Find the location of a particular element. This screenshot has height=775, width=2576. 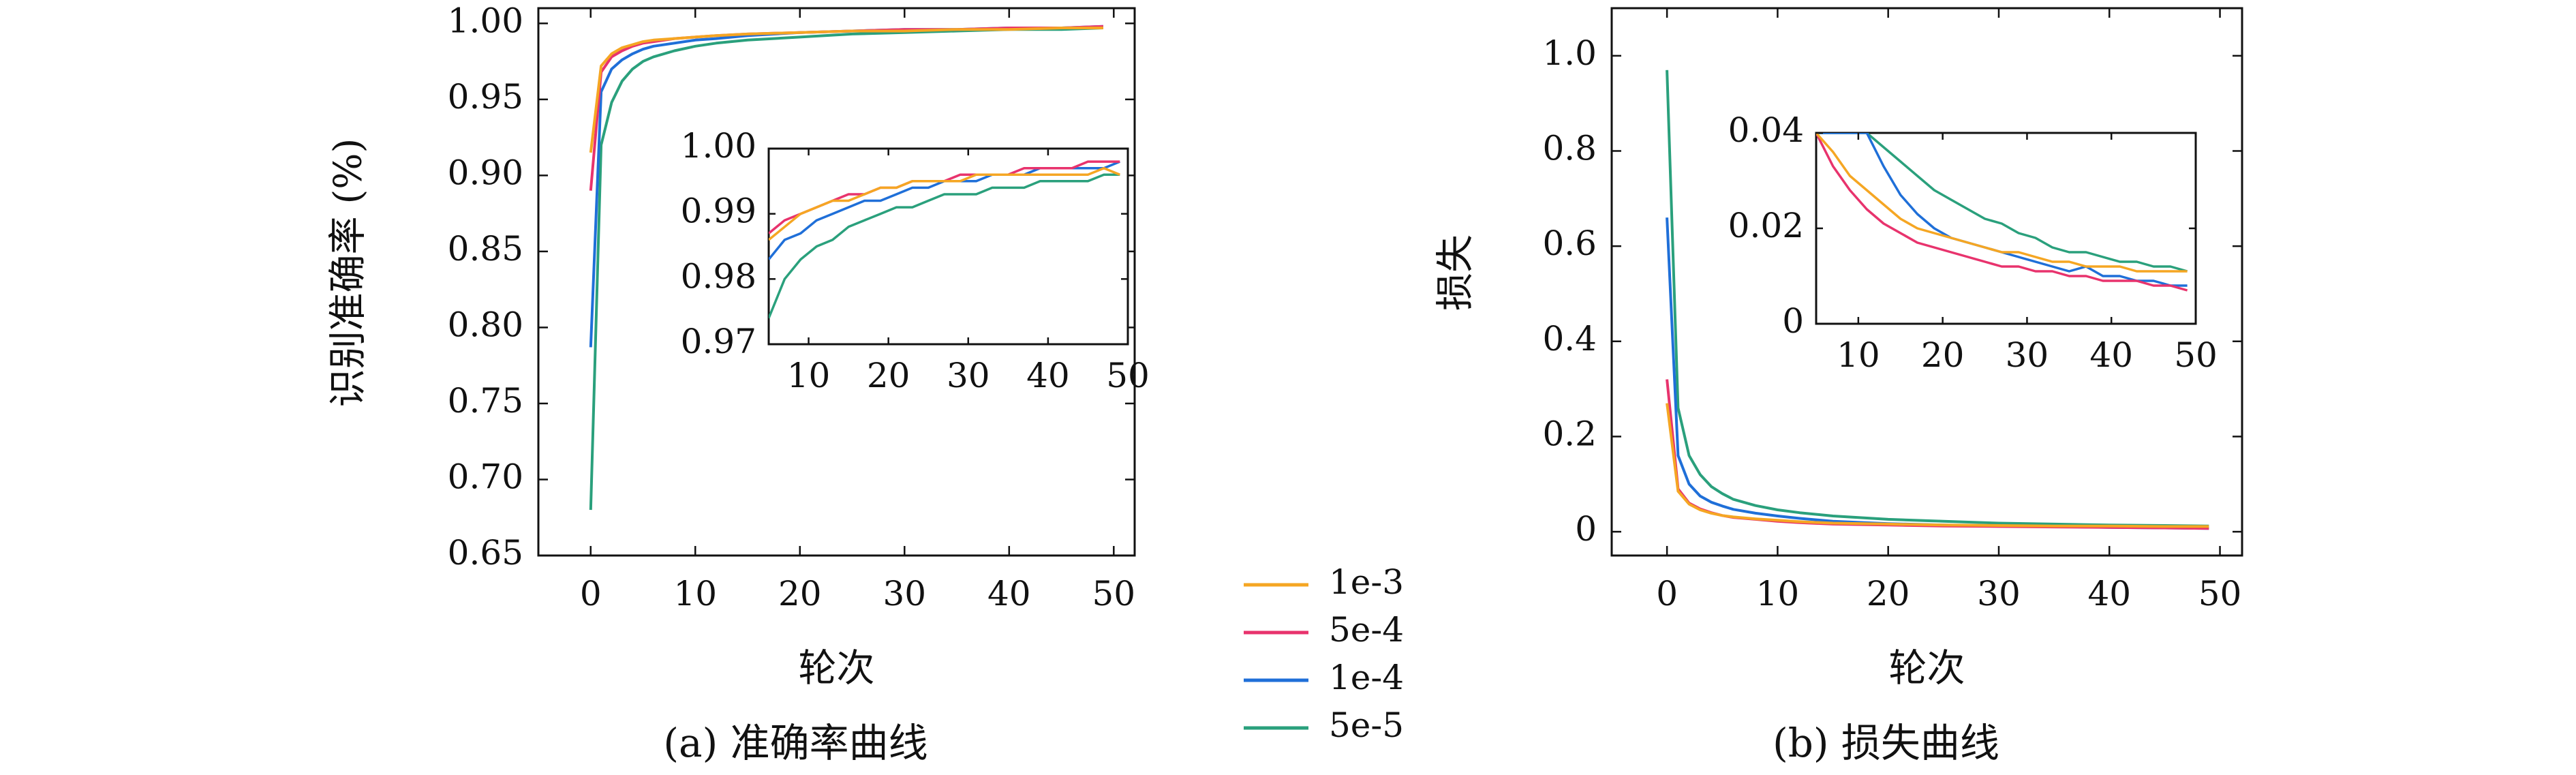

loss-xlabel: 轮次 is located at coordinates (1927, 669).